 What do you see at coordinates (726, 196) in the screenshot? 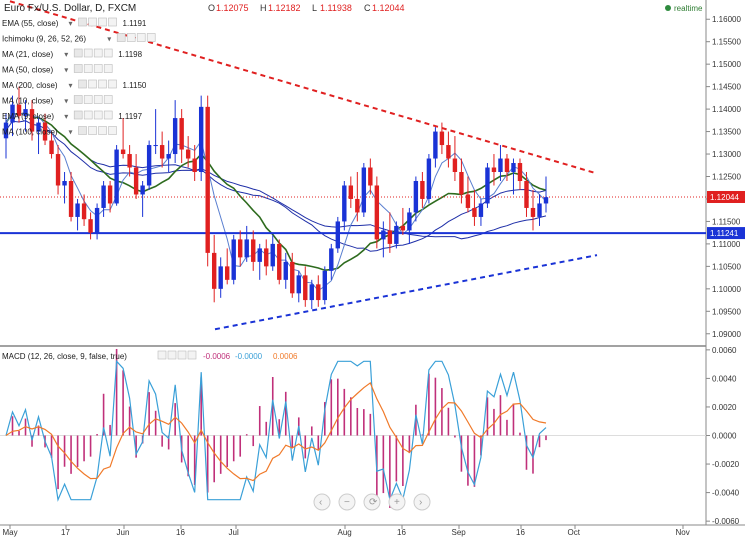
I see `last-price-badge` at bounding box center [726, 196].